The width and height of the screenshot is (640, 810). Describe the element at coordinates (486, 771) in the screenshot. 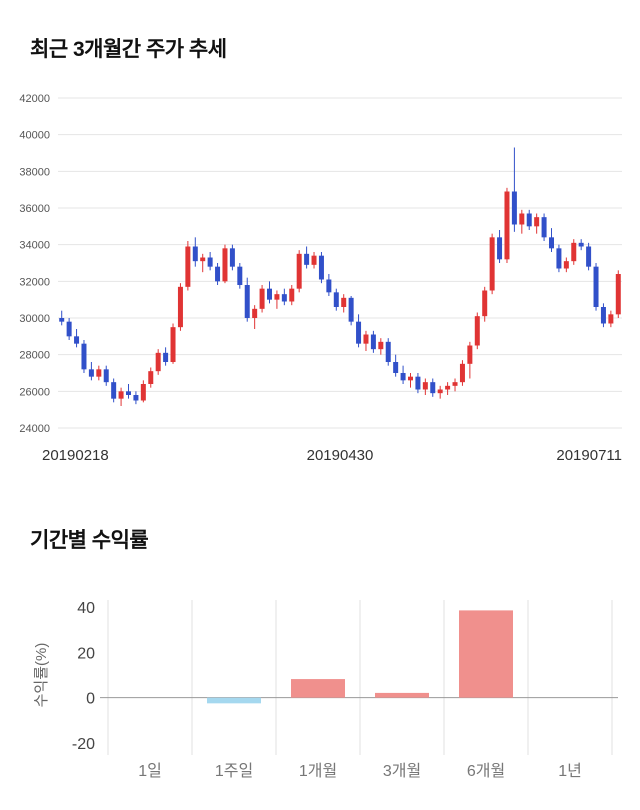

I see `category-label: 6개월` at that location.